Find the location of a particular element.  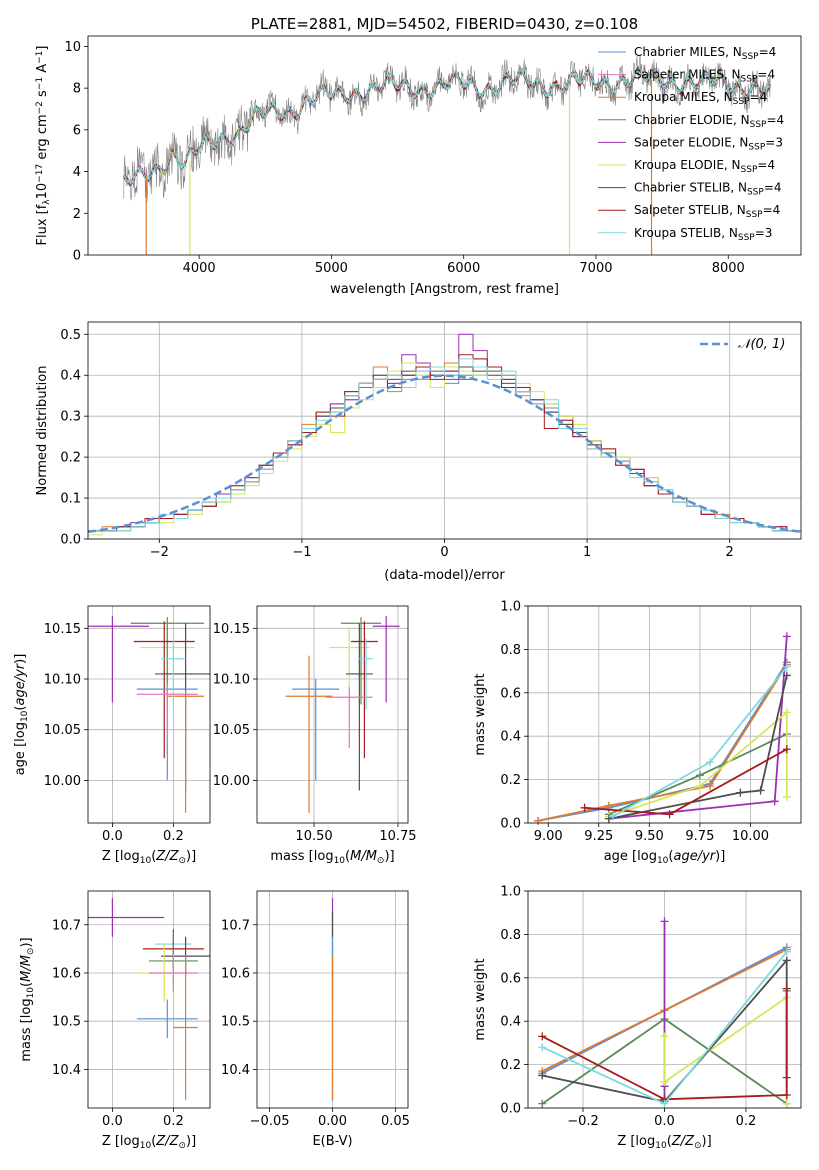

legend-label: Kroupa MILES, NSSP=4 is located at coordinates (700, 98).